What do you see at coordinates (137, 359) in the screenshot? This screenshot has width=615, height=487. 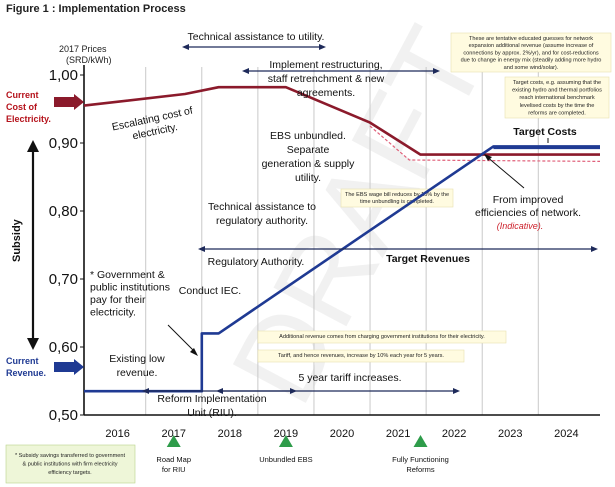 I see `existing-low-revenue-label-line-1: Existing low` at bounding box center [137, 359].